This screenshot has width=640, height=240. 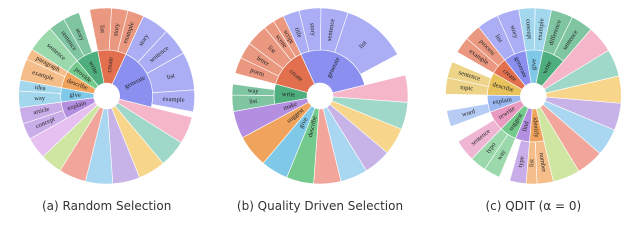 What do you see at coordinates (535, 127) in the screenshot?
I see `segment-label: identify` at bounding box center [535, 127].